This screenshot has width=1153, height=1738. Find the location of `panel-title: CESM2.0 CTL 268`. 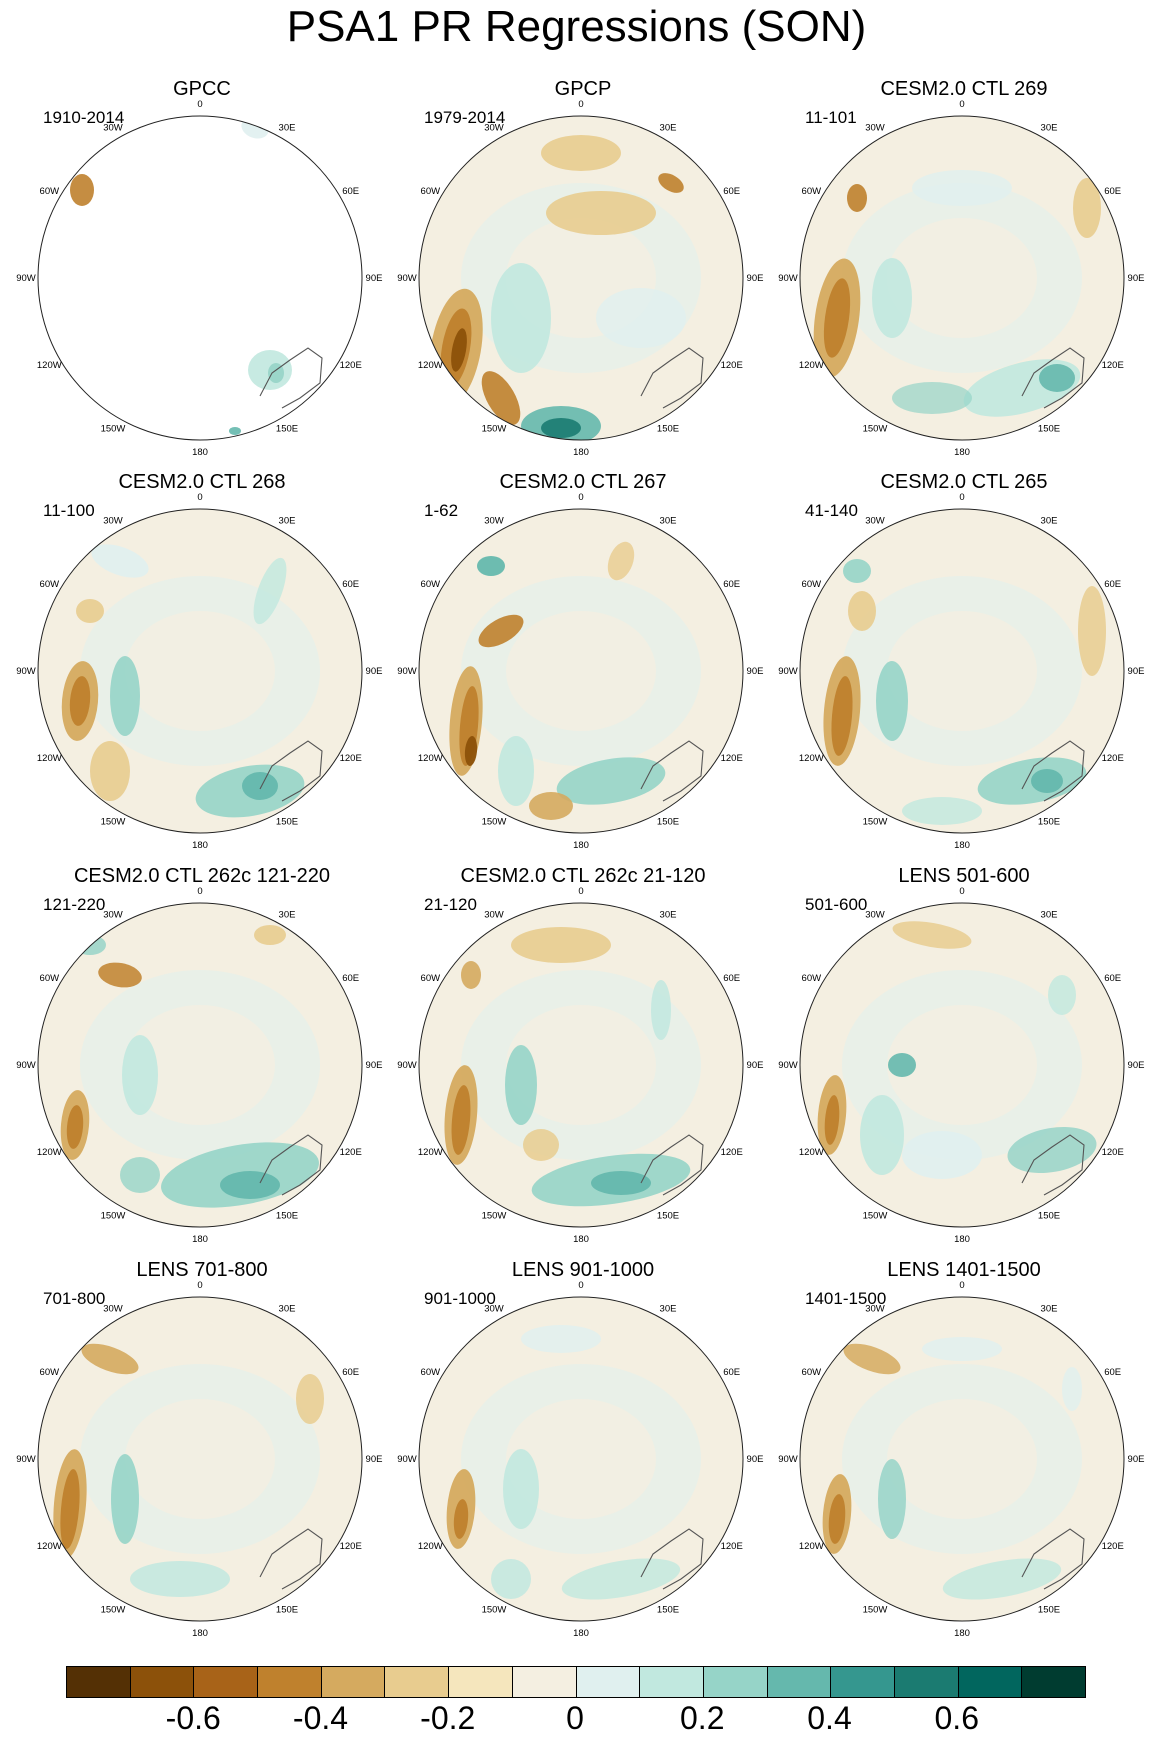

panel-title: CESM2.0 CTL 268 is located at coordinates (202, 482).